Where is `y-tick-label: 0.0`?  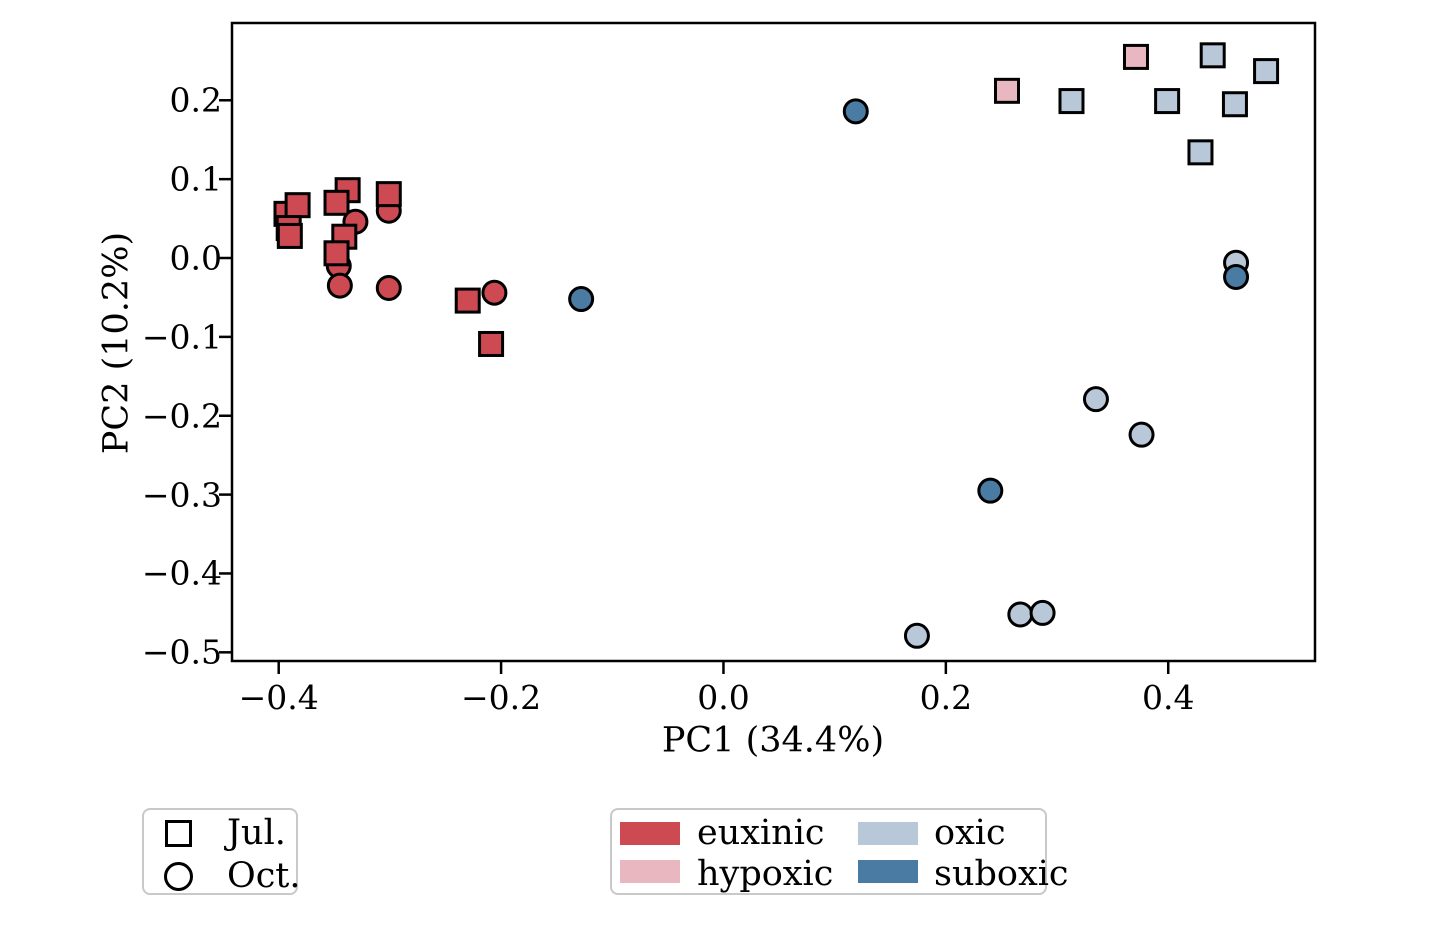
y-tick-label: 0.0 is located at coordinates (195, 258).